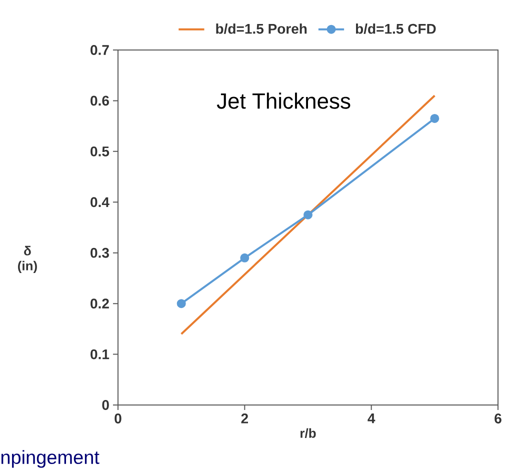  I want to click on legend-label: b/d=1.5 Poreh, so click(261, 29).